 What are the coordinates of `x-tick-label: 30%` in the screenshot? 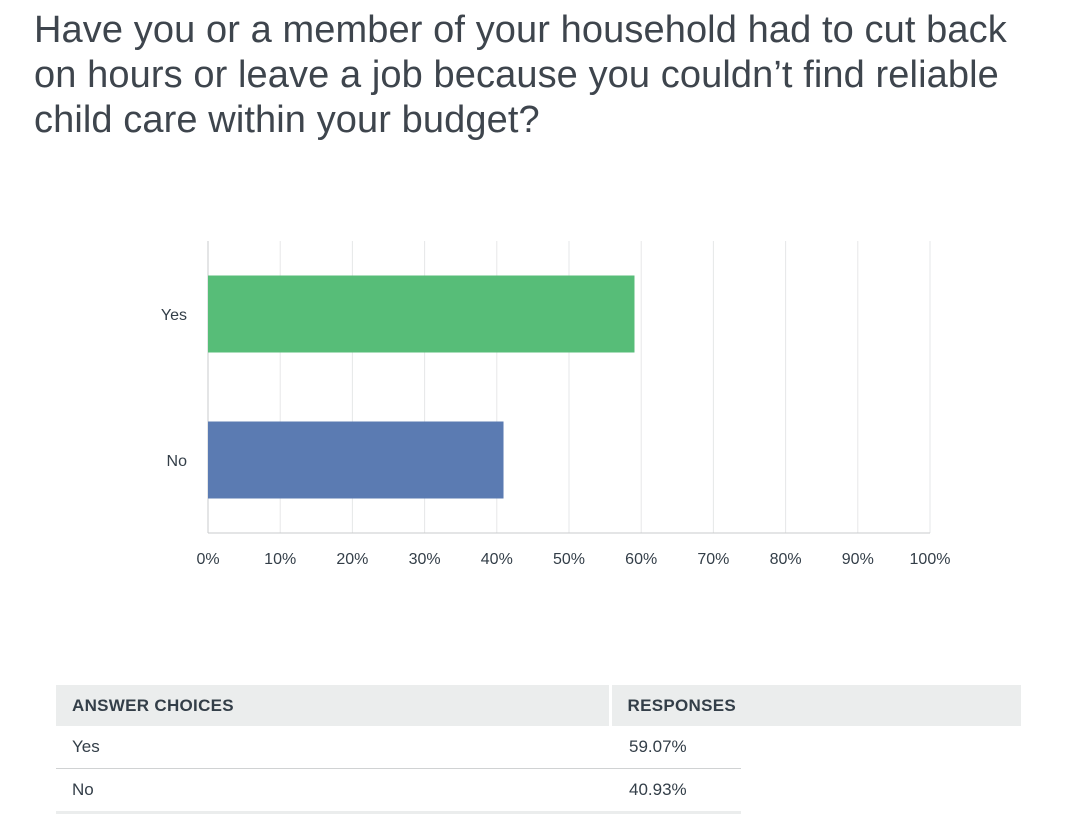 It's located at (425, 559).